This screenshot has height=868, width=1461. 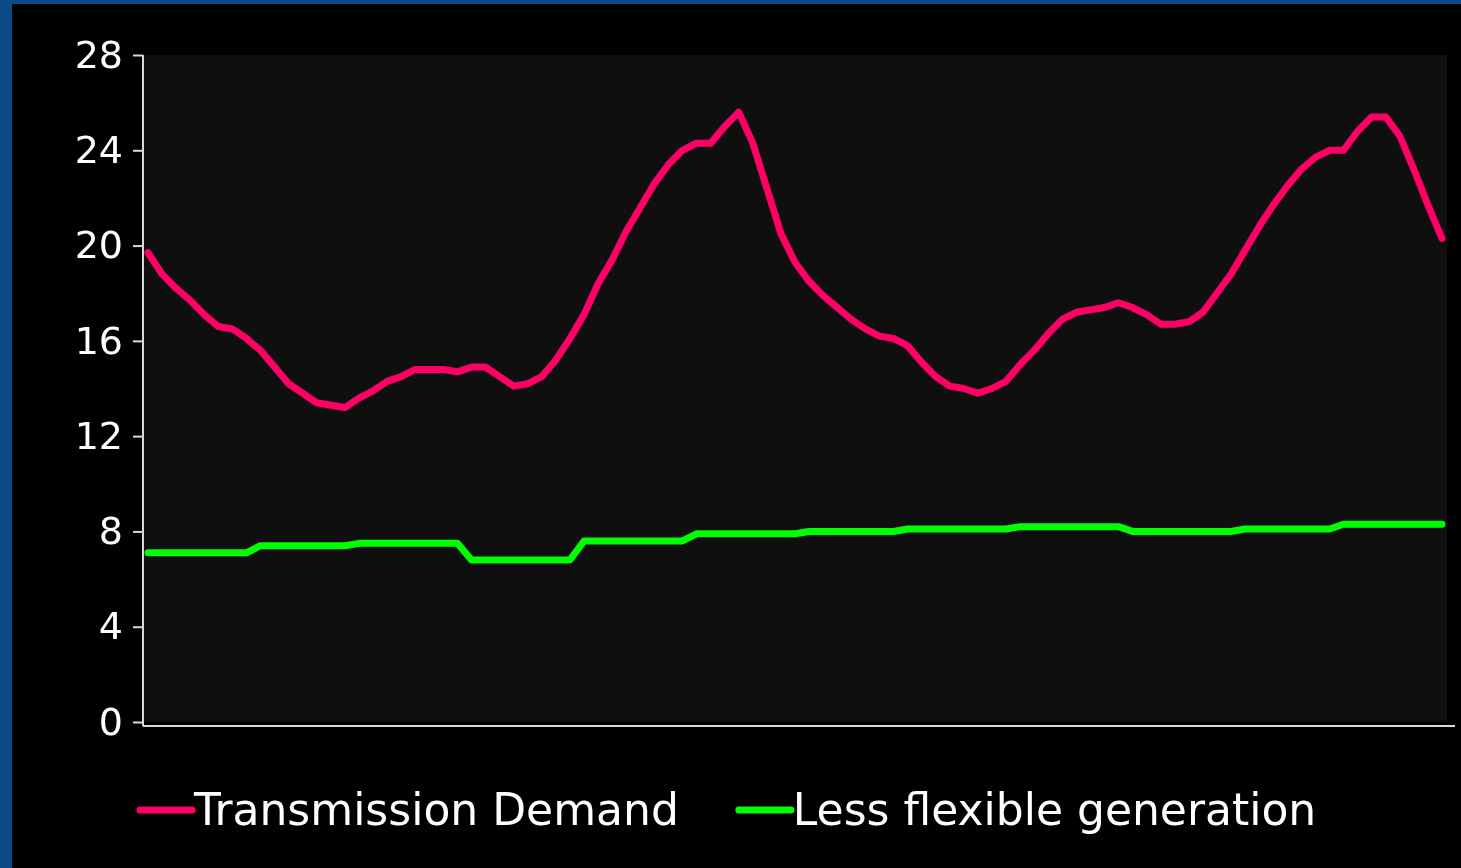 I want to click on y-tick-label: 12, so click(x=98, y=435).